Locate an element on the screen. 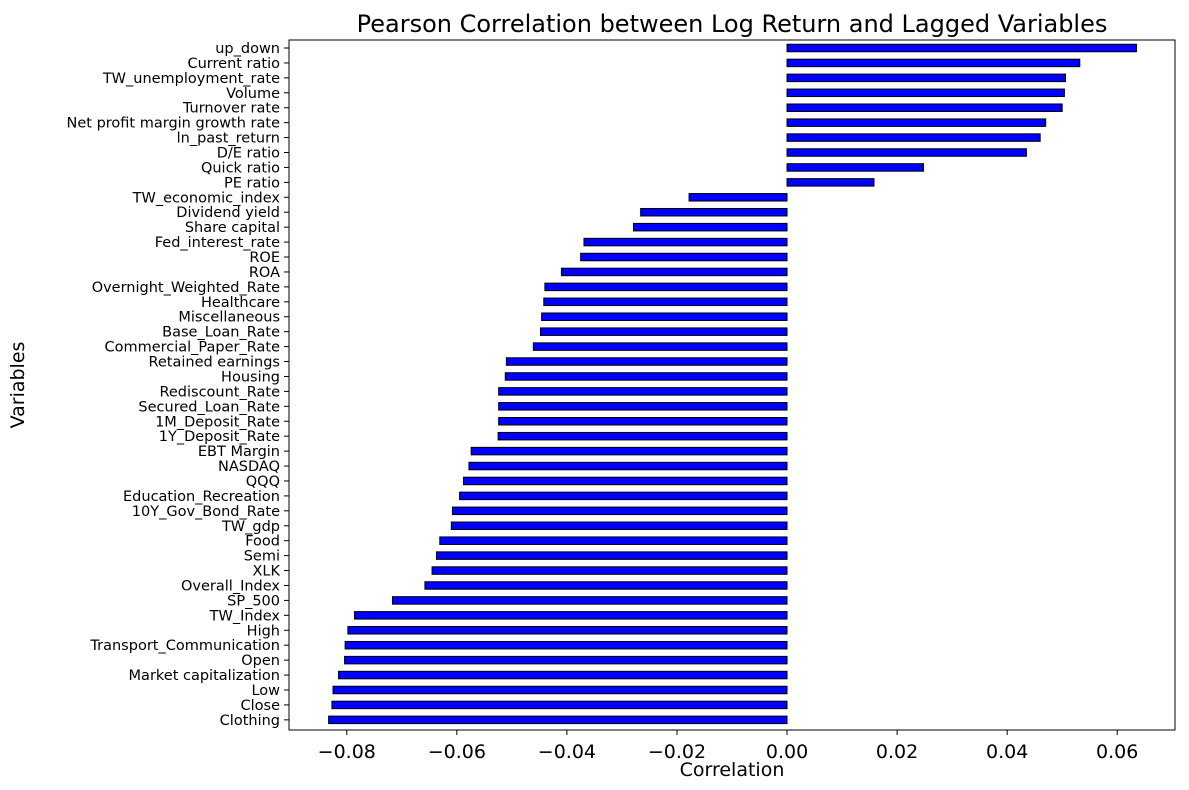  y-tick-label: Low is located at coordinates (265, 691).